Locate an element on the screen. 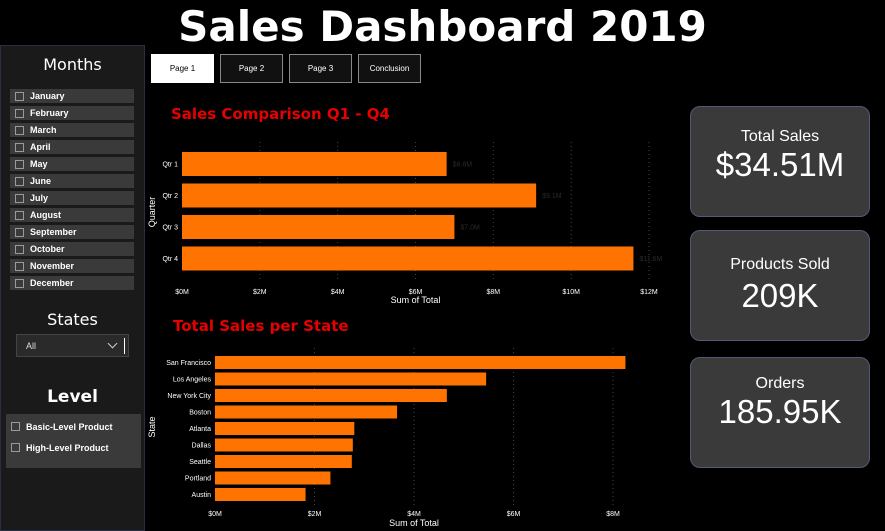 Image resolution: width=885 pixels, height=531 pixels. kpi-orders-value: 185.95K is located at coordinates (780, 411).